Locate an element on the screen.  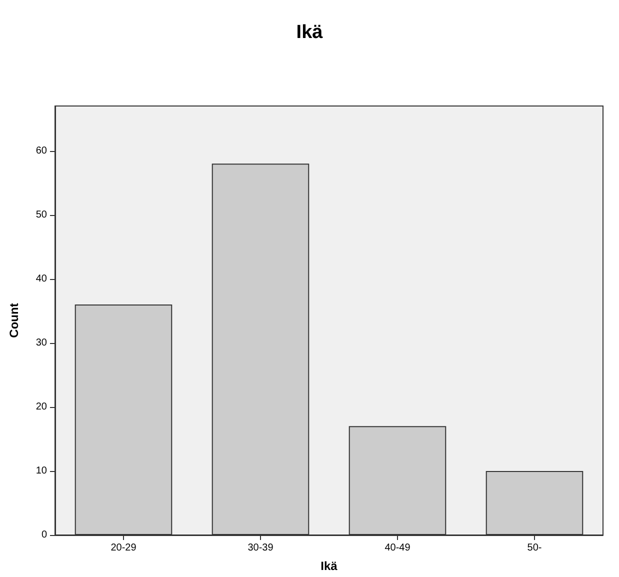
x-tick-label: 50- is located at coordinates (534, 548).